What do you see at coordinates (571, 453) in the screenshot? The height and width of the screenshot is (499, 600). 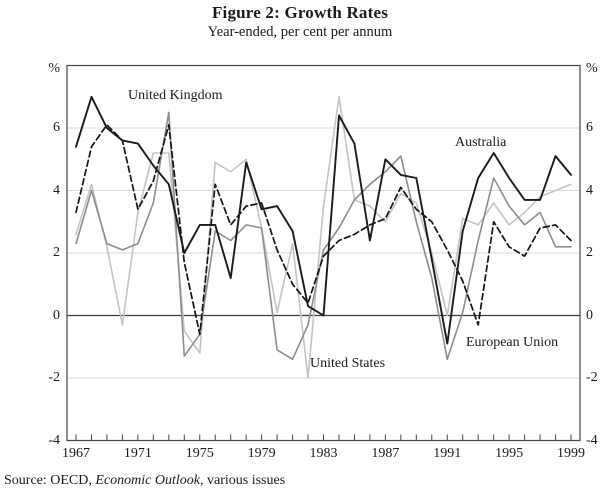 I see `x-axis-label-1999: 1999` at bounding box center [571, 453].